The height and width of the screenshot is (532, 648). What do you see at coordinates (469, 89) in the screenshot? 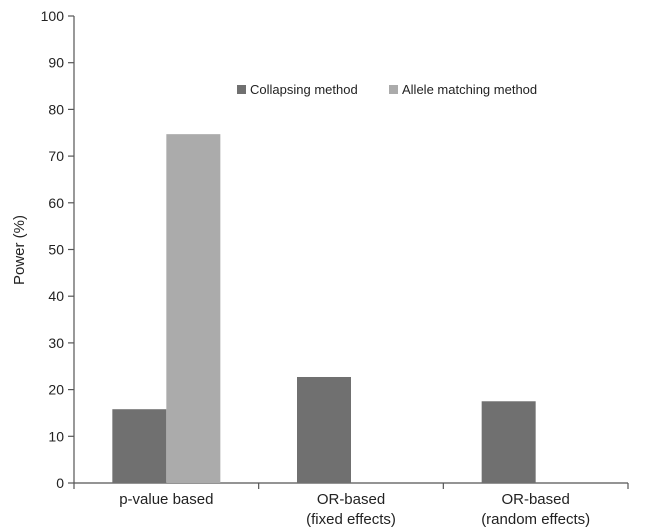
I see `legend-label: Allele matching method` at bounding box center [469, 89].